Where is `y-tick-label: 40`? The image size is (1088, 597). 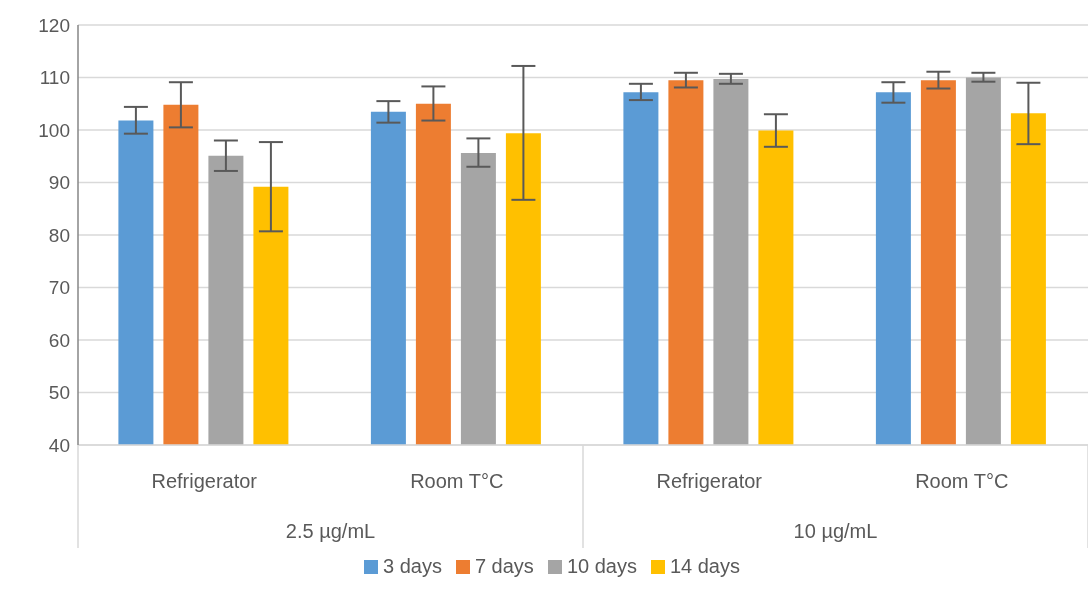
y-tick-label: 40 is located at coordinates (59, 445).